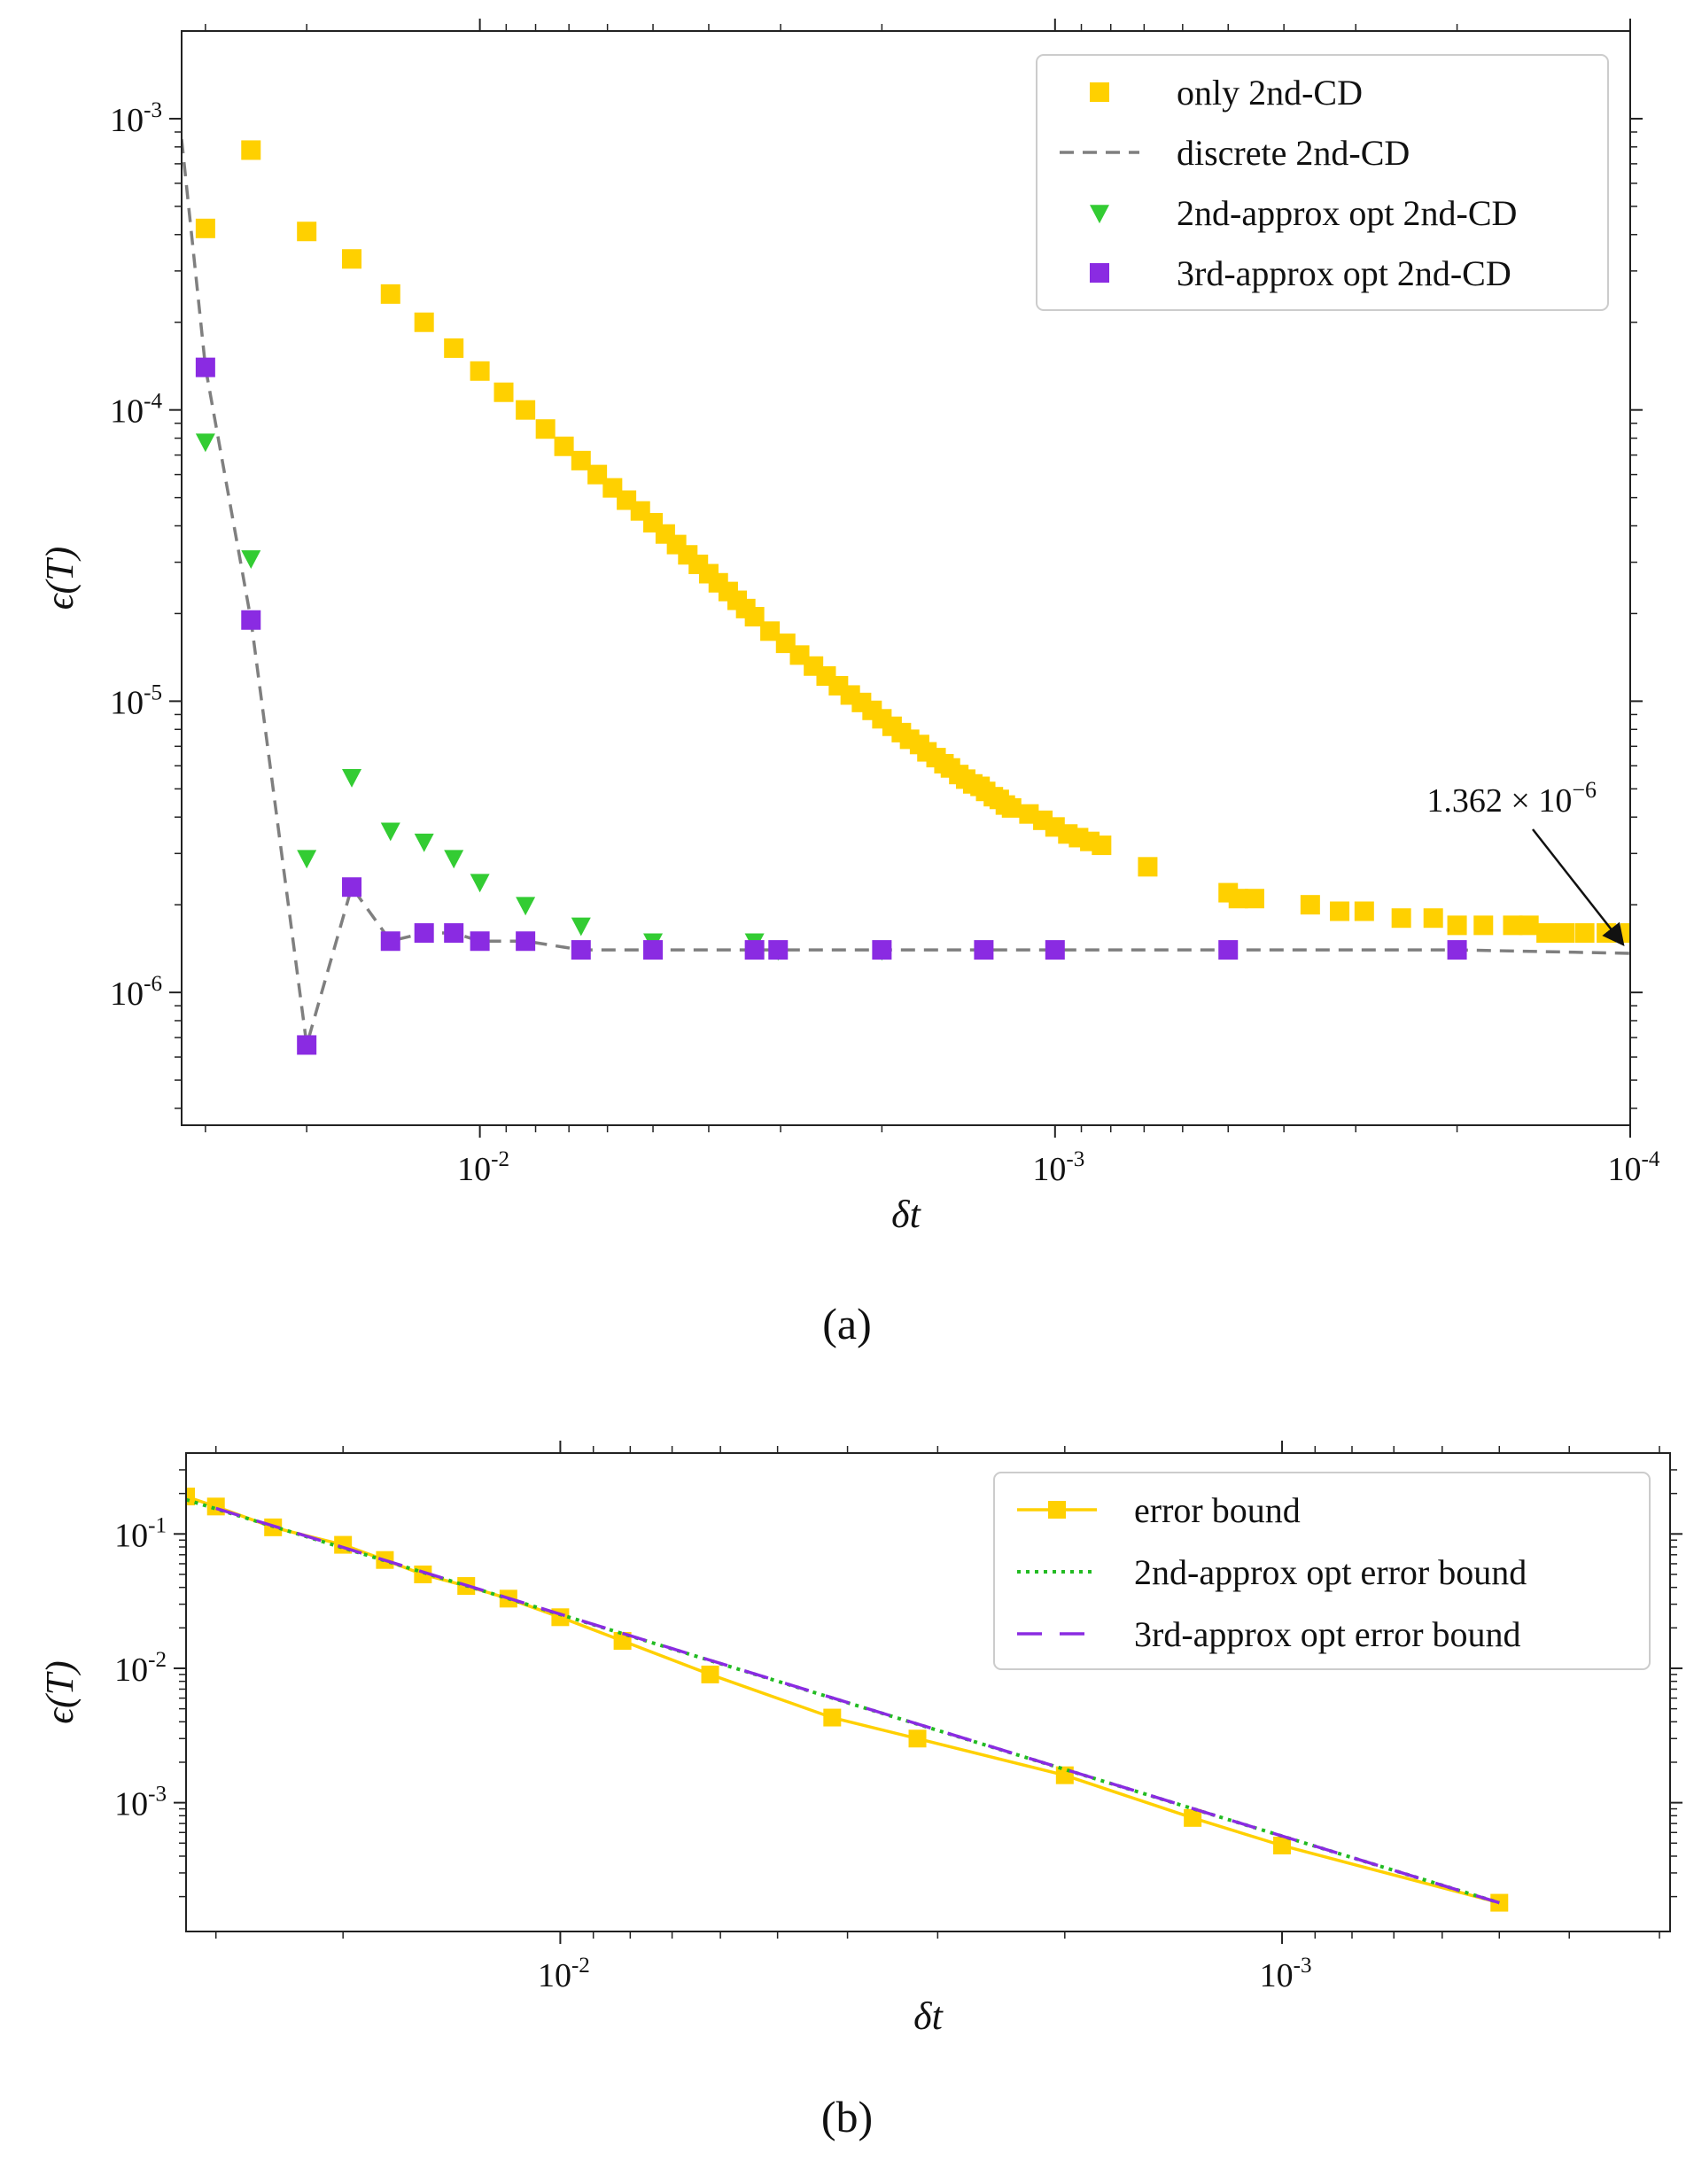 This screenshot has width=1694, height=2184. I want to click on y-tick-label: 10⁻², so click(140, 1668).